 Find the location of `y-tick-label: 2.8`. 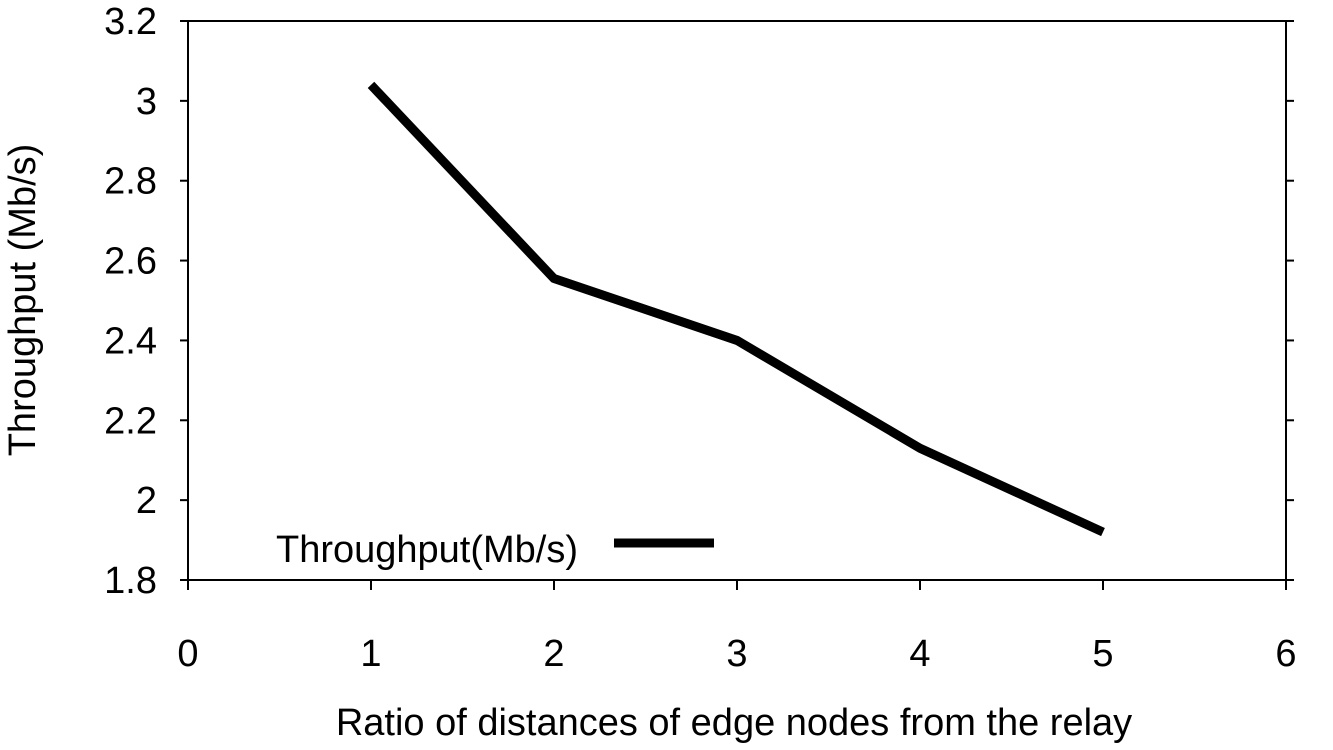

y-tick-label: 2.8 is located at coordinates (130, 182).